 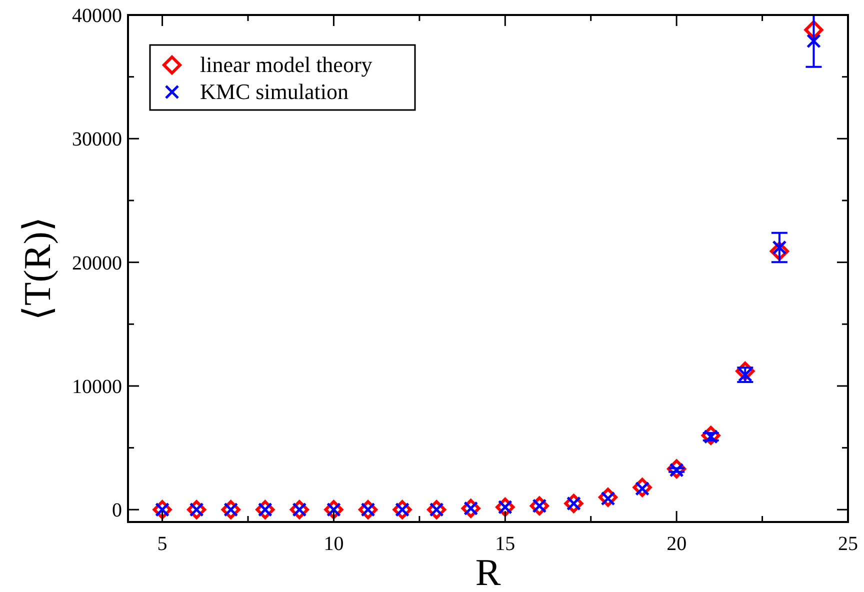 I want to click on y-tick-label: 30000, so click(x=97, y=139).